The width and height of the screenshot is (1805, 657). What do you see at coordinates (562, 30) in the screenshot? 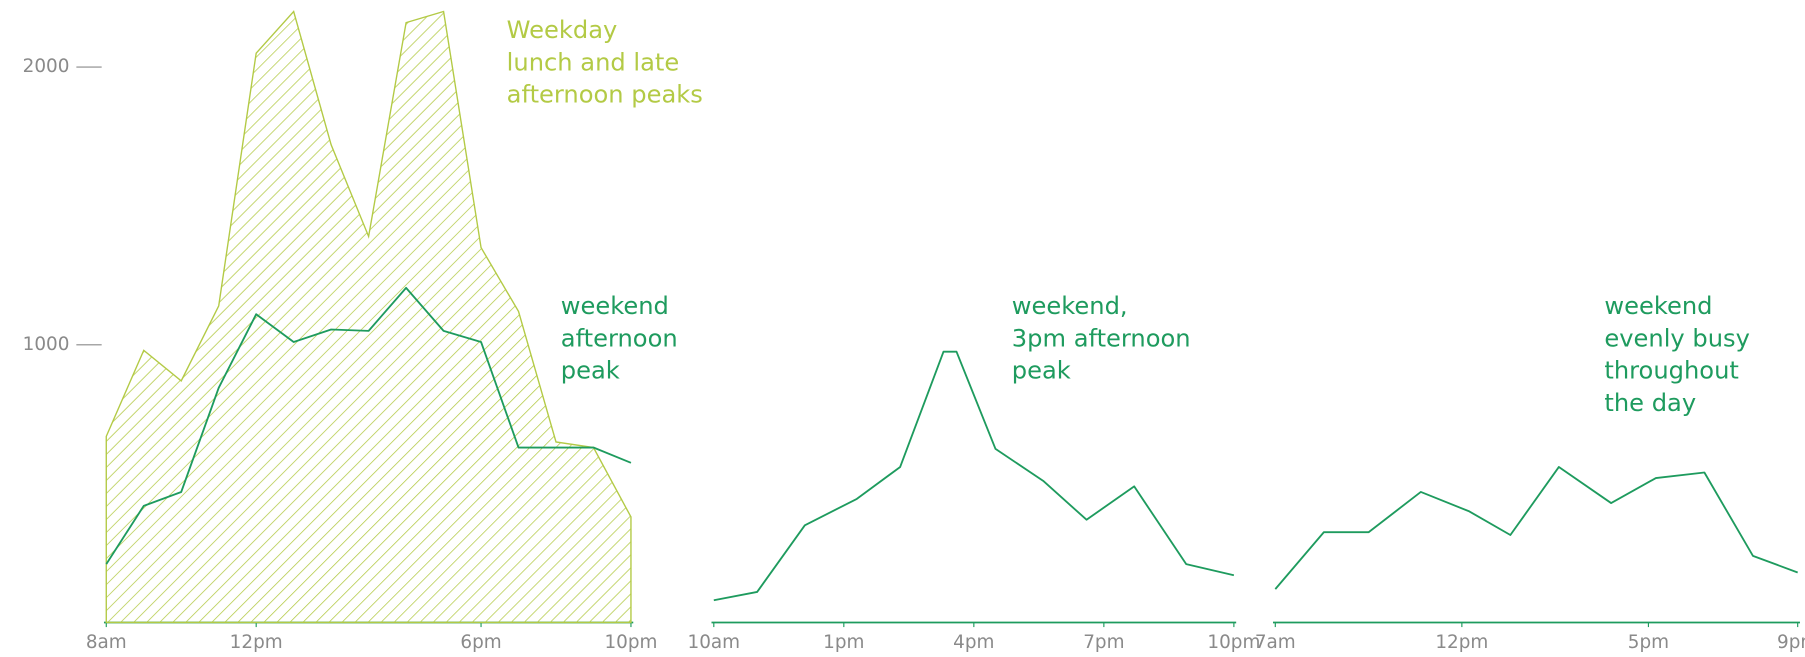
I see `annotation: Weekday` at bounding box center [562, 30].